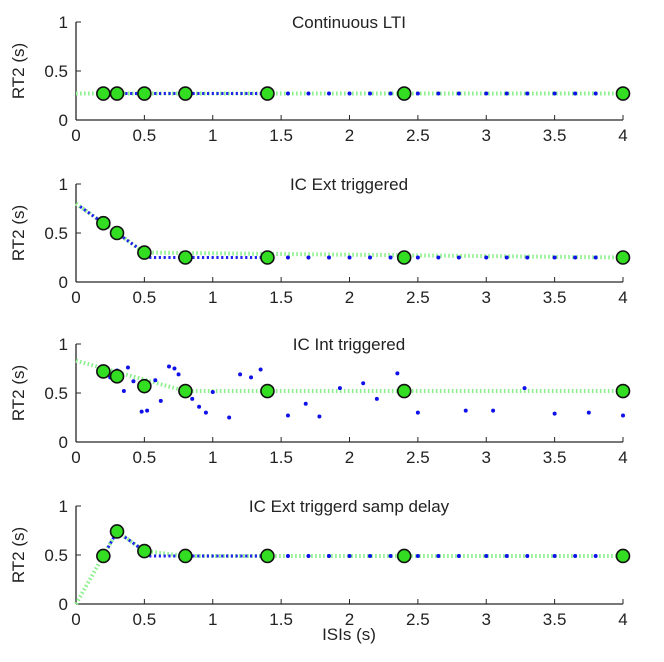  Describe the element at coordinates (418, 297) in the screenshot. I see `x-tick-label: 2.5` at that location.